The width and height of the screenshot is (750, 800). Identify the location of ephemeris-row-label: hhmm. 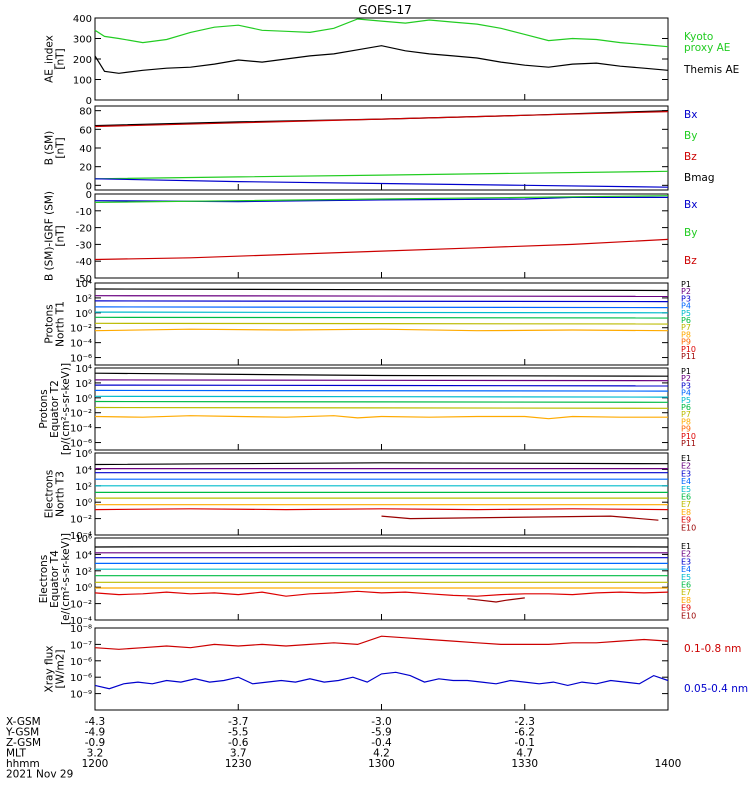
(23, 764).